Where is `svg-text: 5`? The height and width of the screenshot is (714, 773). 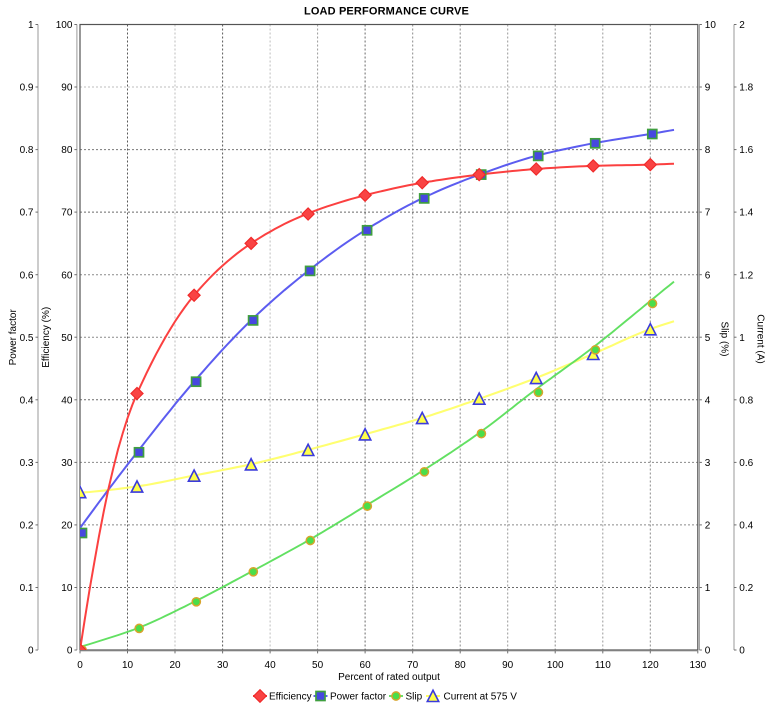
svg-text: 5 is located at coordinates (708, 338).